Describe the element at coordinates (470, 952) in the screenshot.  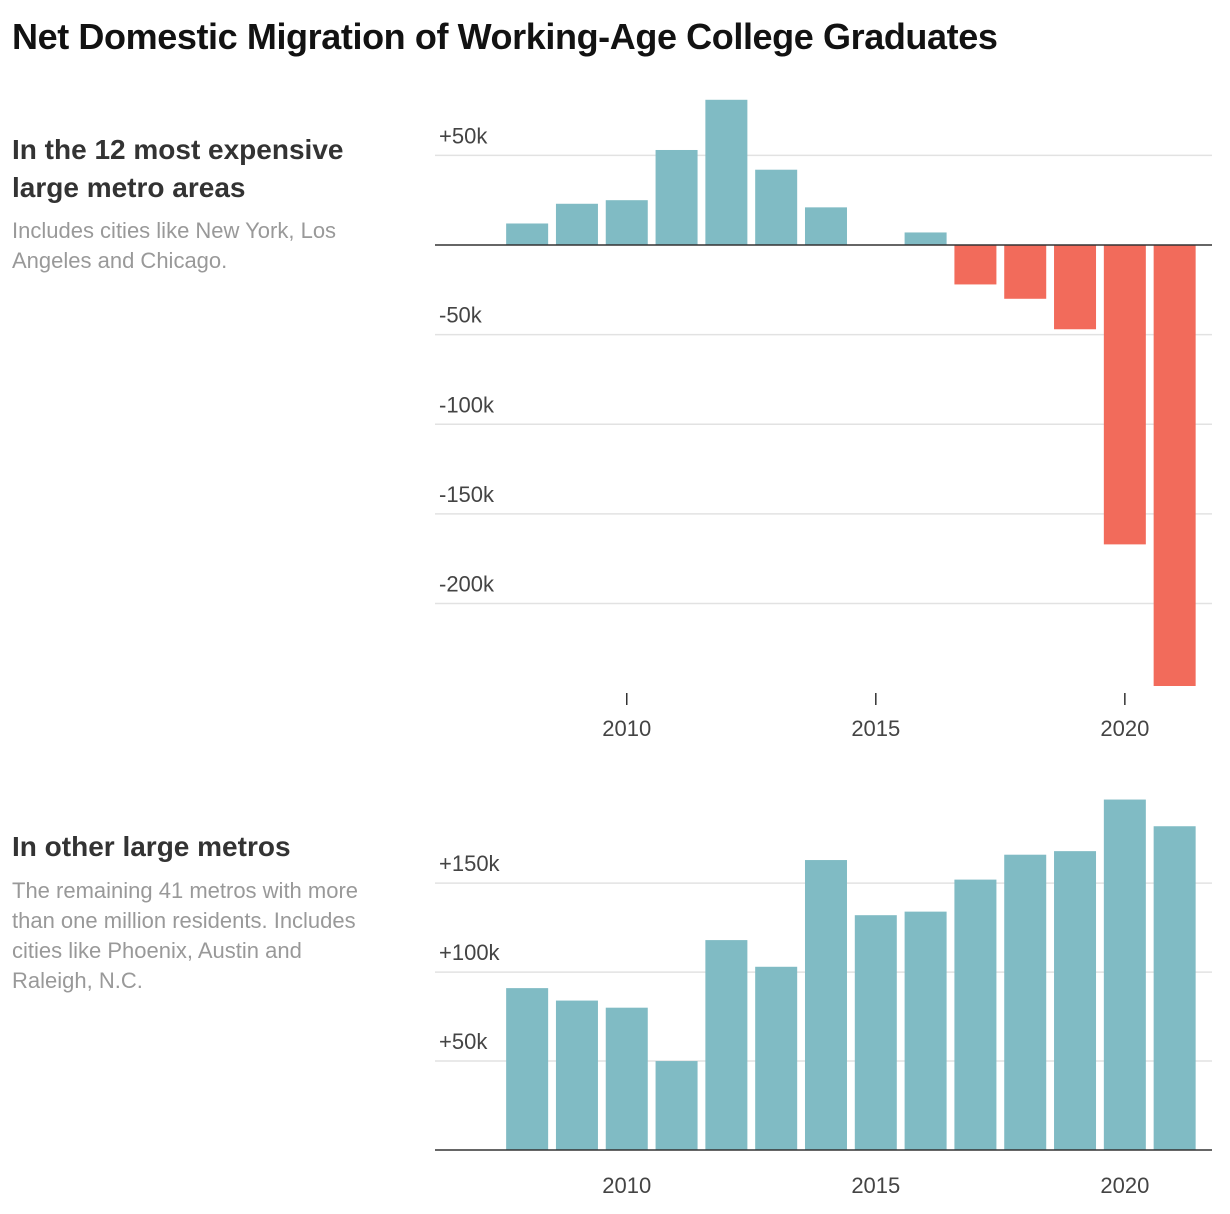
I see `y-tick-label: +100k` at that location.